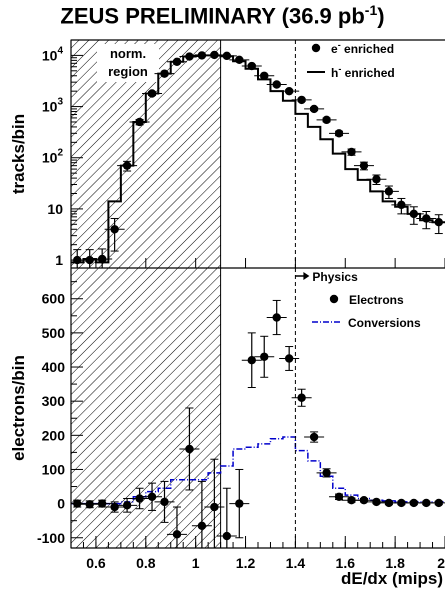 The height and width of the screenshot is (592, 445). Describe the element at coordinates (128, 63) in the screenshot. I see `annotation-background` at that location.